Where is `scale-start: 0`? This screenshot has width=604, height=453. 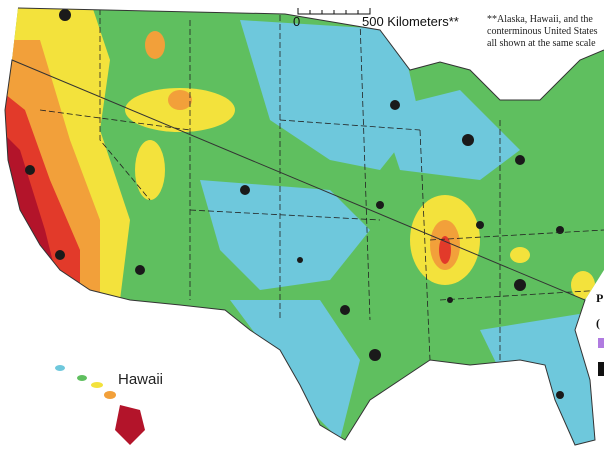
scale-start: 0 is located at coordinates (296, 21).